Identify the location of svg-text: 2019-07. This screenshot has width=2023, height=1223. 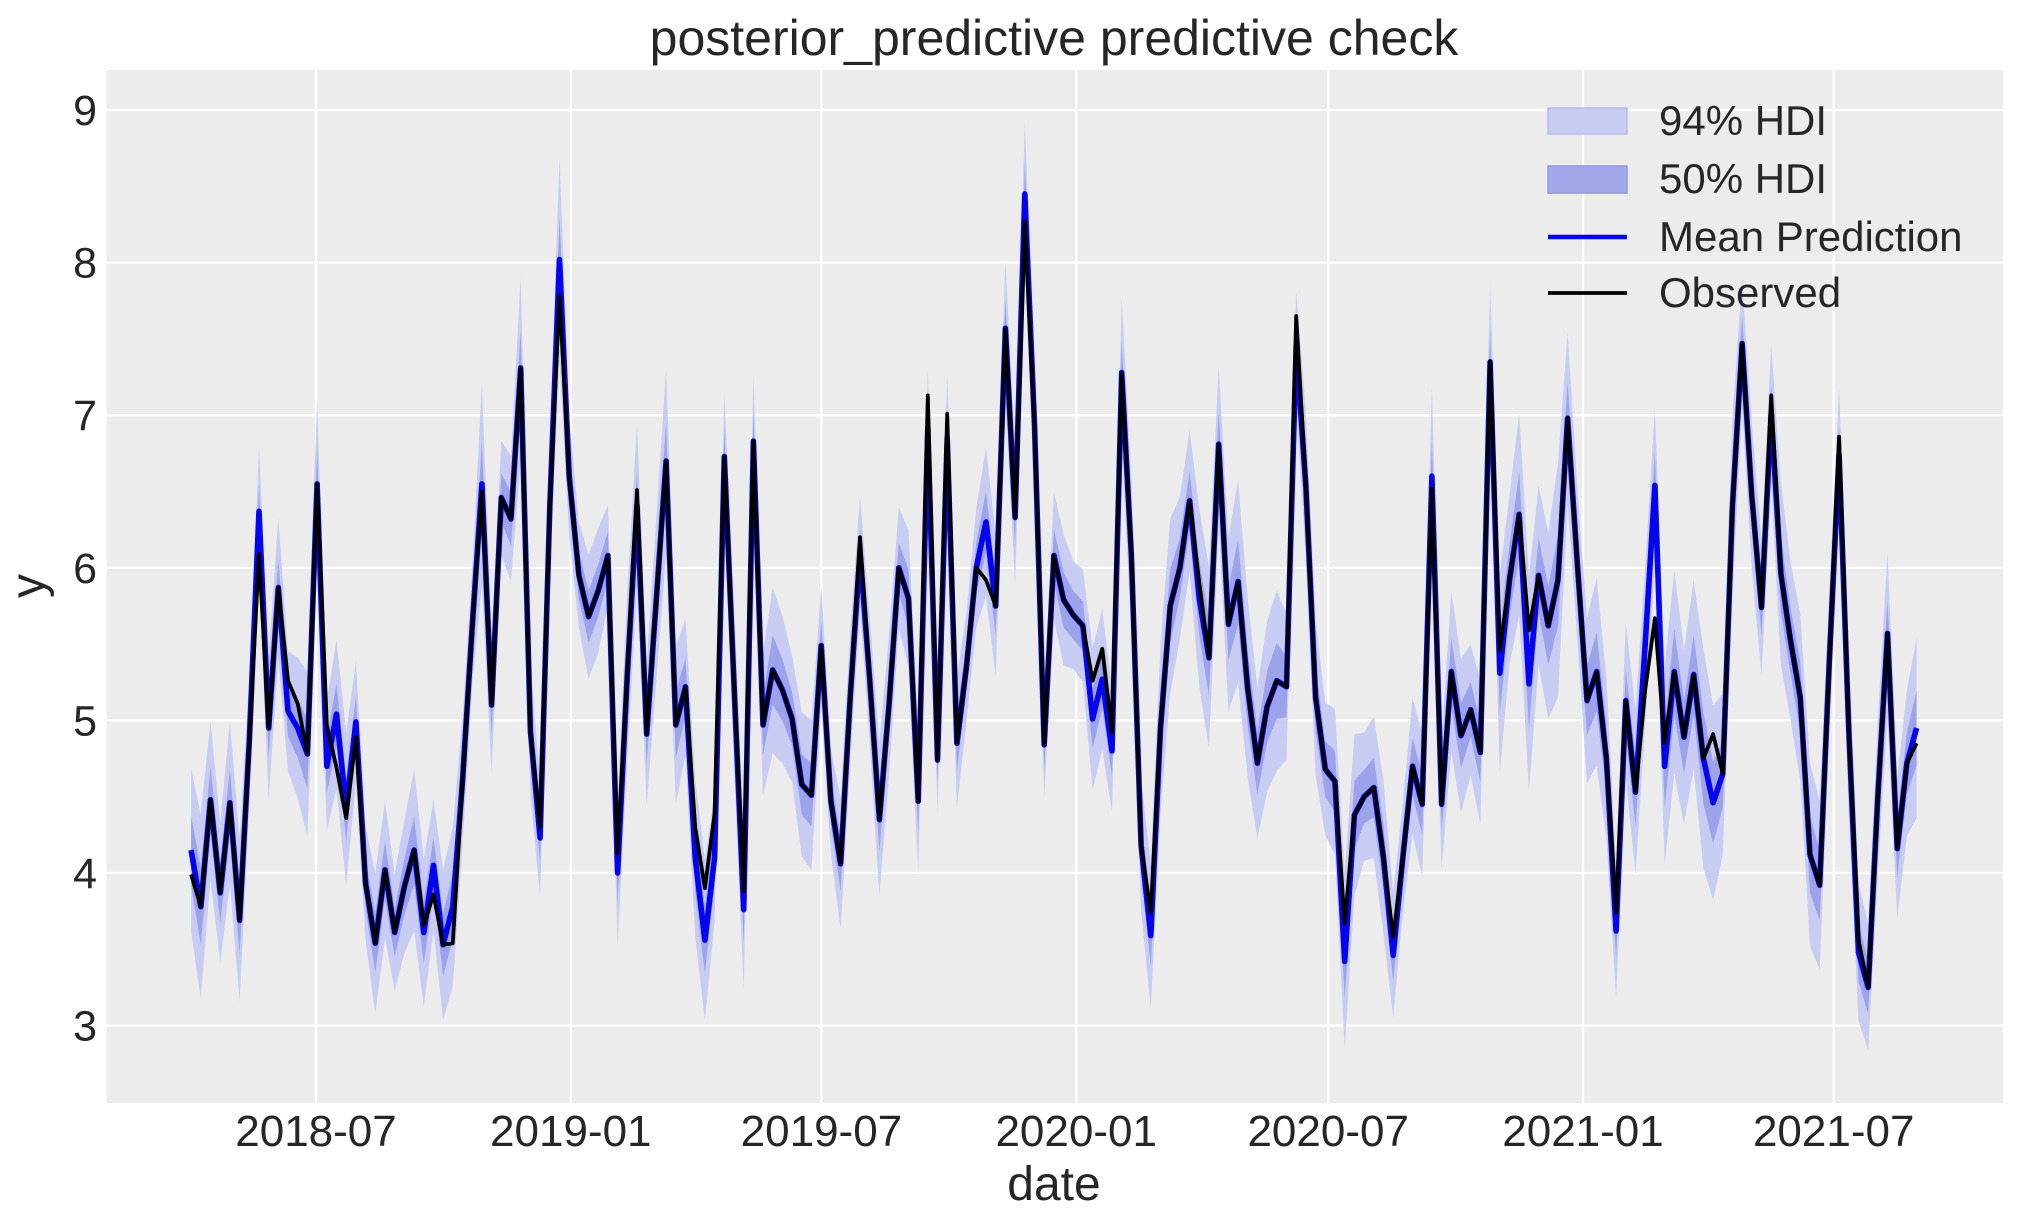
(821, 1131).